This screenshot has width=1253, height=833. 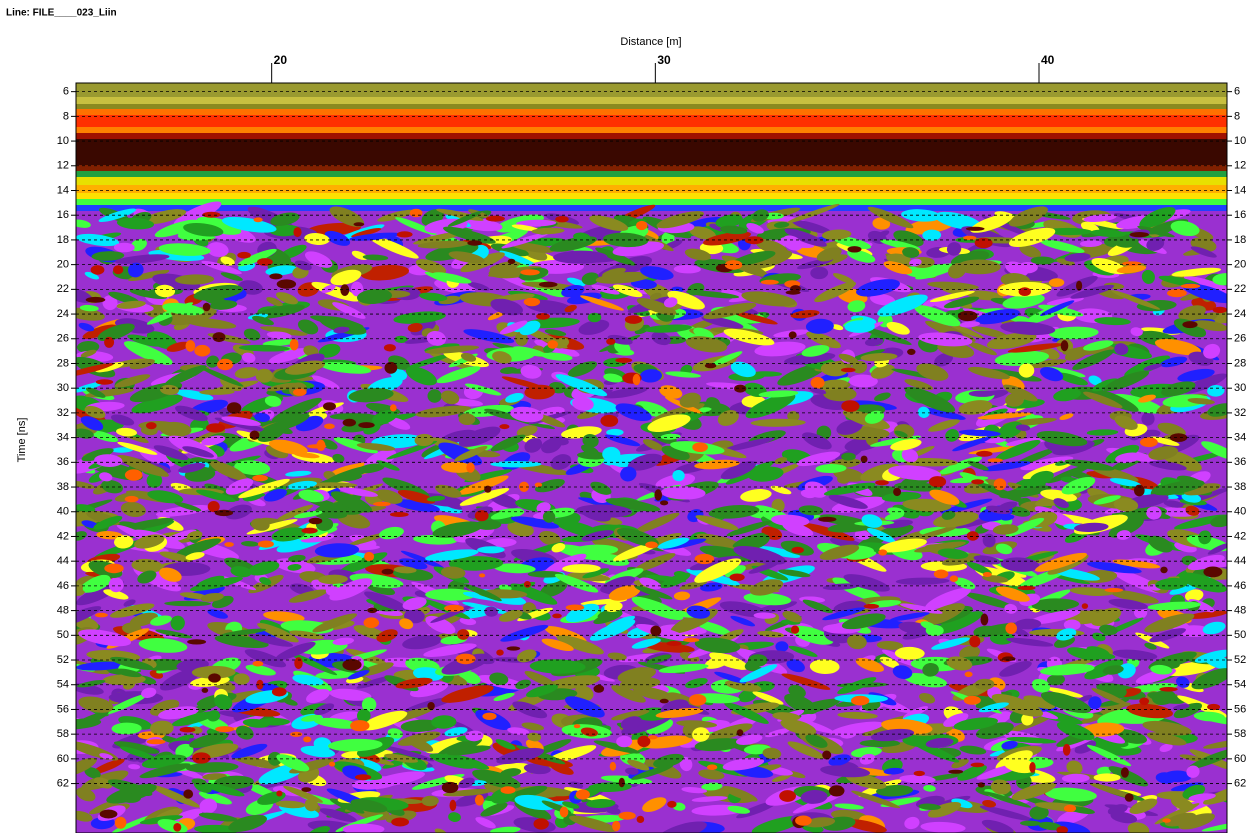 What do you see at coordinates (1240, 438) in the screenshot?
I see `y-tick-label: 34` at bounding box center [1240, 438].